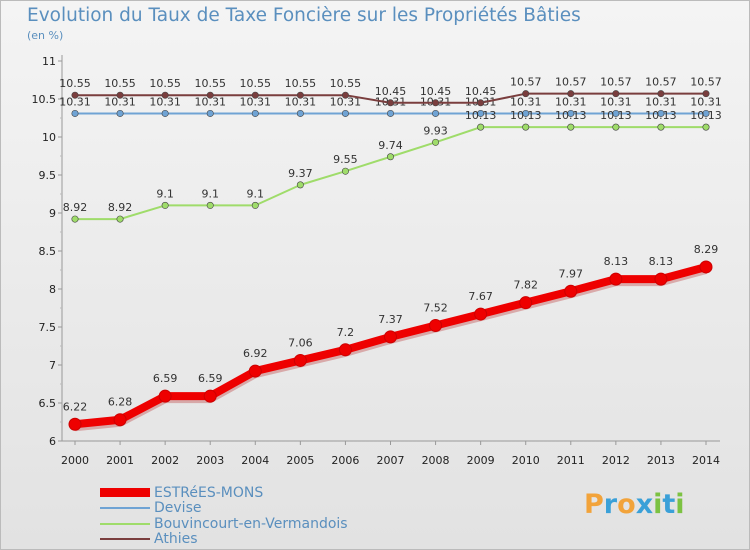 The image size is (750, 550). I want to click on data-label: 7.82, so click(525, 285).